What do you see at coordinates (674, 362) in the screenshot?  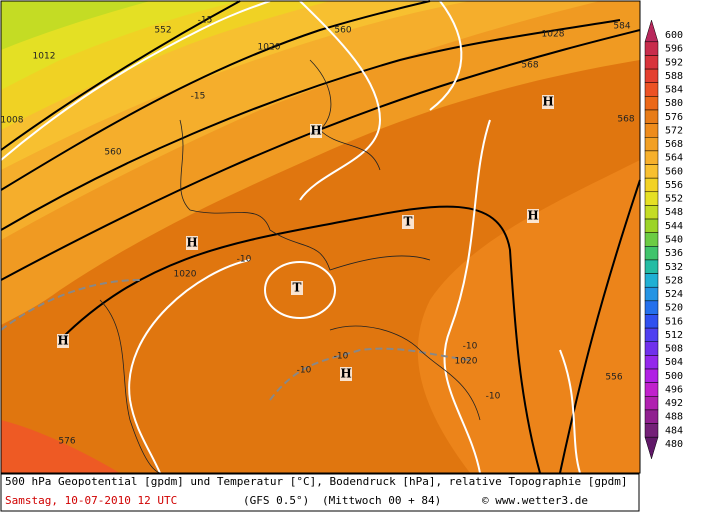 I see `legend-label: 504` at bounding box center [674, 362].